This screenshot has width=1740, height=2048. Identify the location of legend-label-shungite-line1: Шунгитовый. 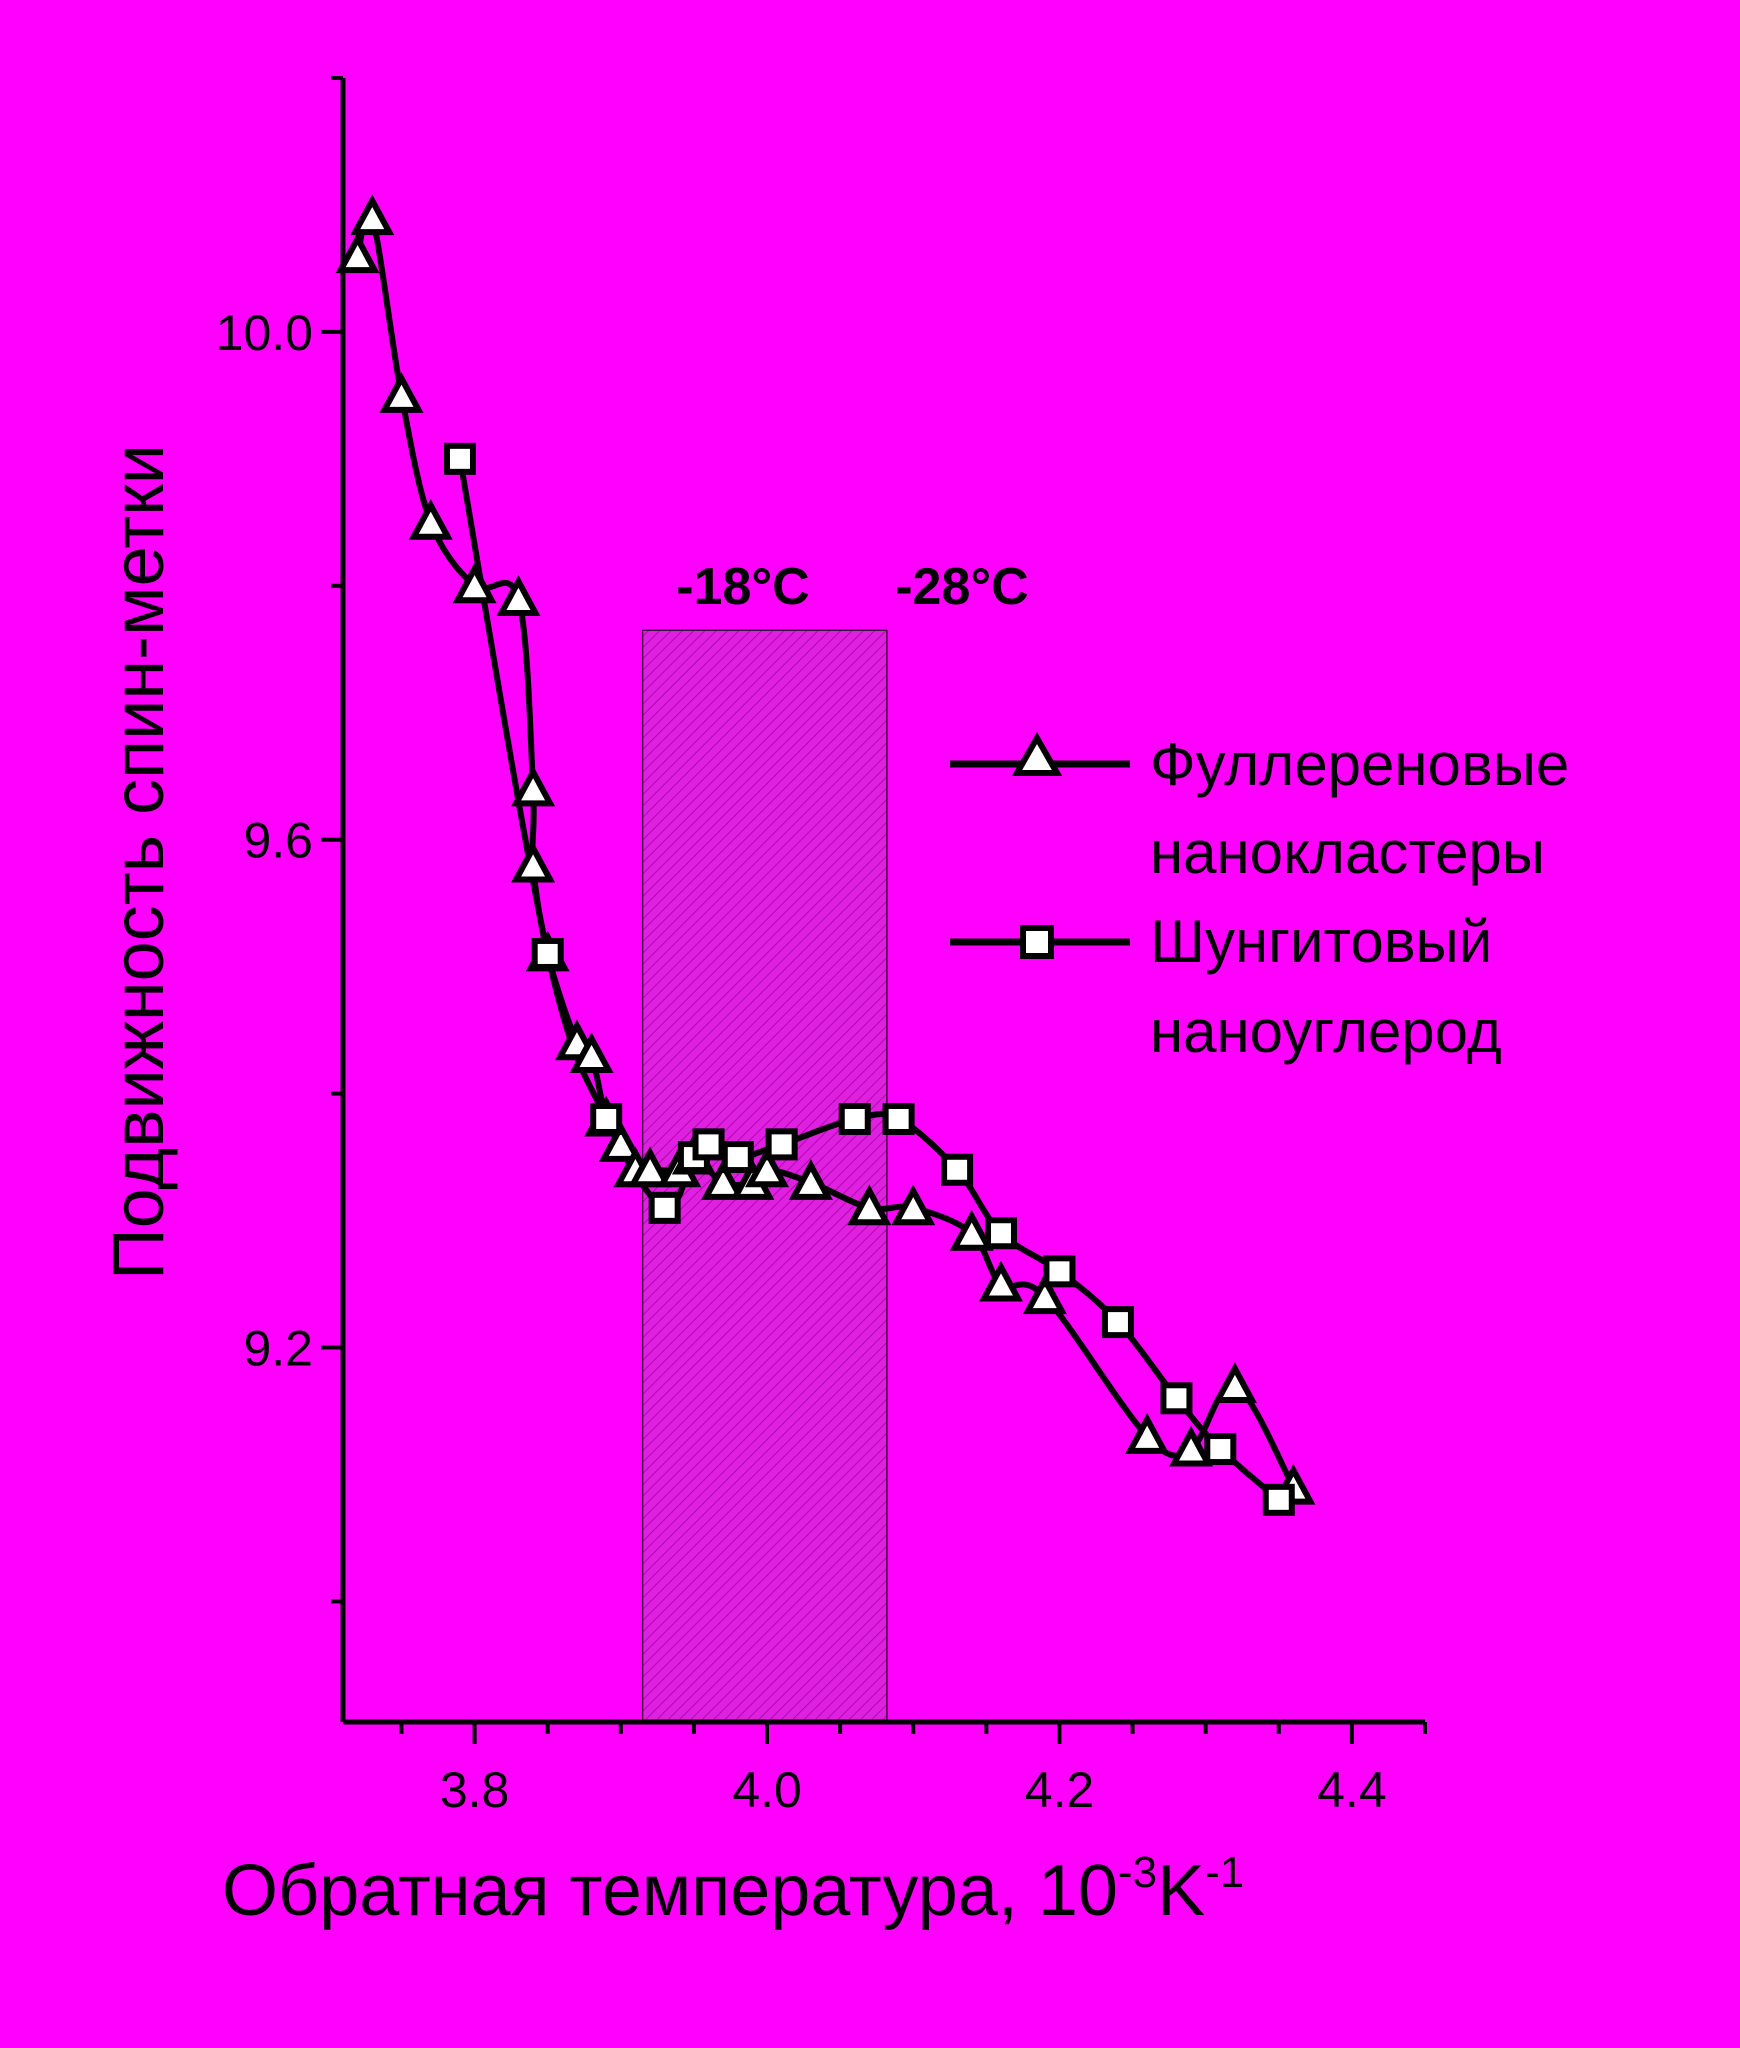
(1321, 941).